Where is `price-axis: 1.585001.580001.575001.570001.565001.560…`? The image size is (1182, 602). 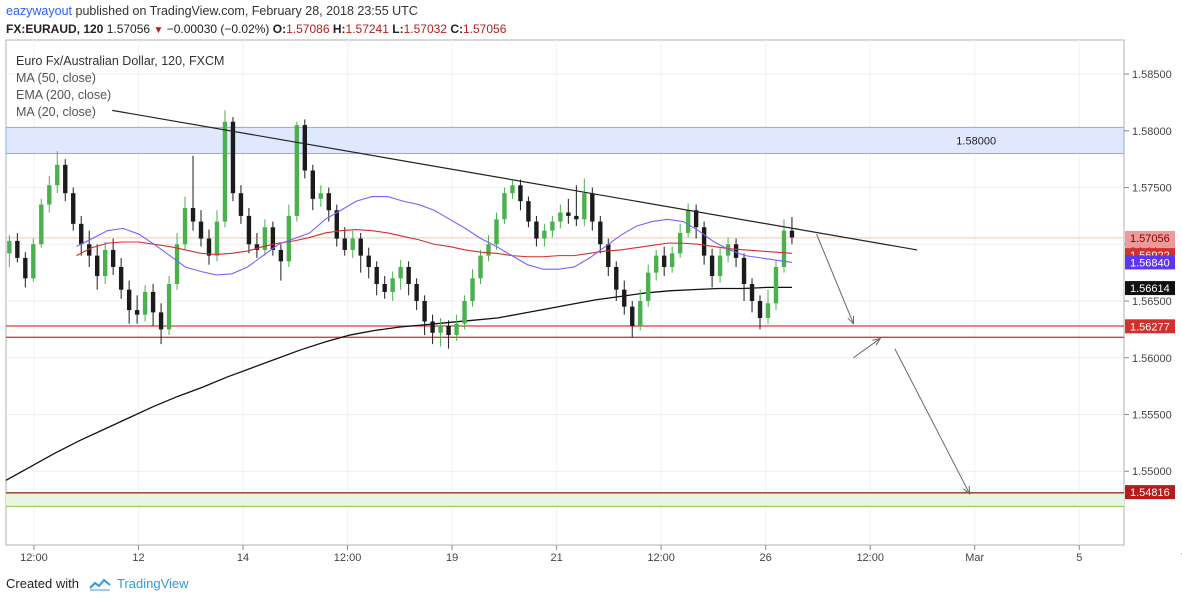 price-axis: 1.585001.580001.575001.570001.565001.560… is located at coordinates (1148, 273).